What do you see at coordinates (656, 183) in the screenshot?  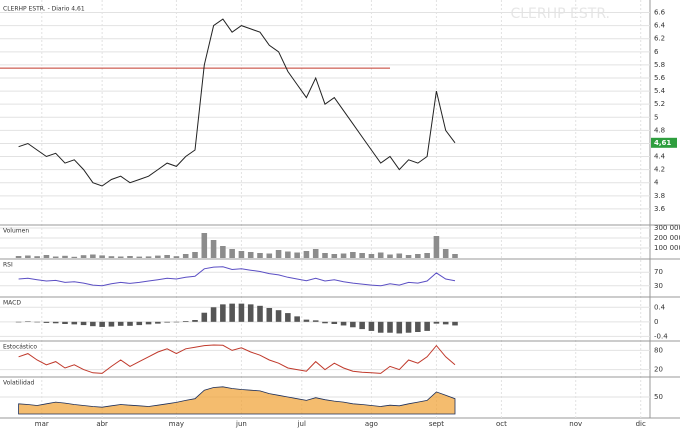 I see `y-tick-label: 4` at bounding box center [656, 183].